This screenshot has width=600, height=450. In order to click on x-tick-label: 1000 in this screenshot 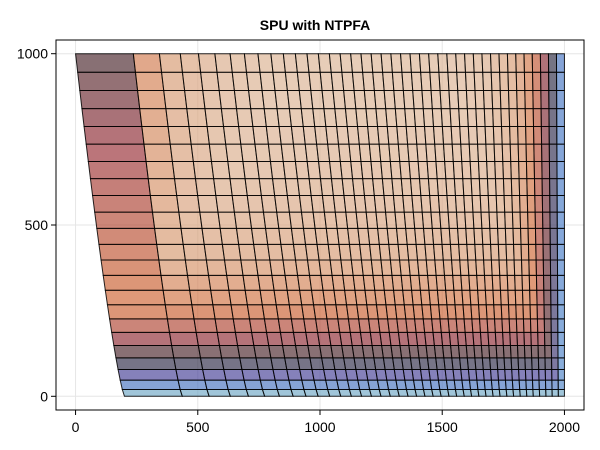, I will do `click(319, 427)`.